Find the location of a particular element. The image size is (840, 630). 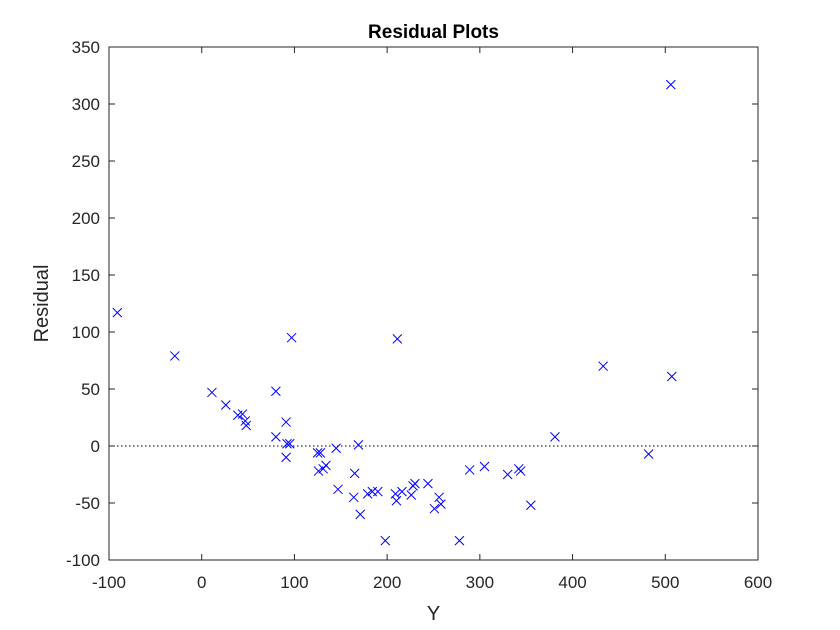

y-tick-label: 100 is located at coordinates (86, 332).